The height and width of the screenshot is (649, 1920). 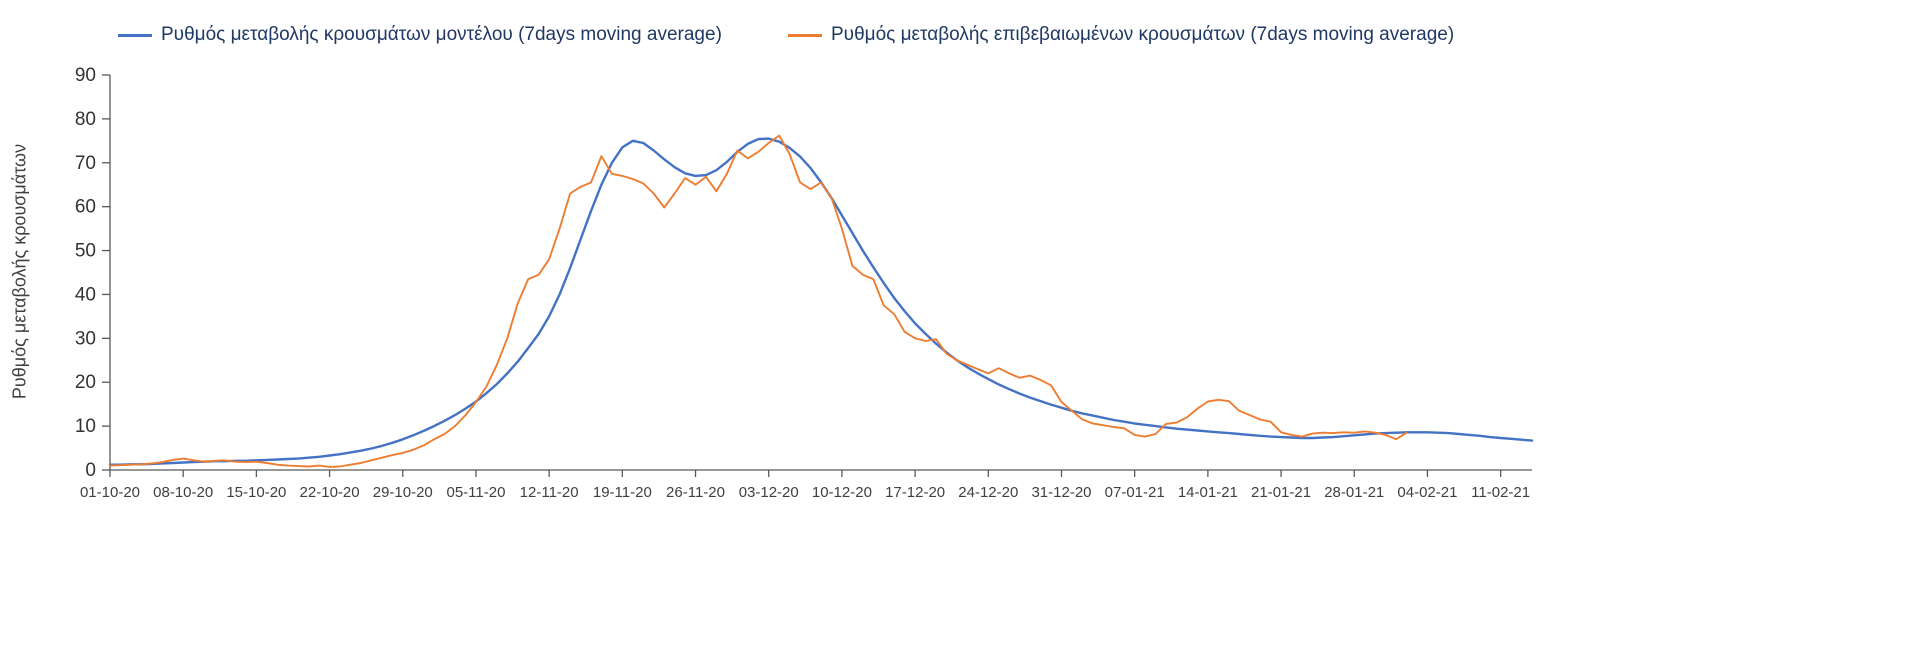 I want to click on x-tick-label: 22-10-20, so click(x=330, y=492).